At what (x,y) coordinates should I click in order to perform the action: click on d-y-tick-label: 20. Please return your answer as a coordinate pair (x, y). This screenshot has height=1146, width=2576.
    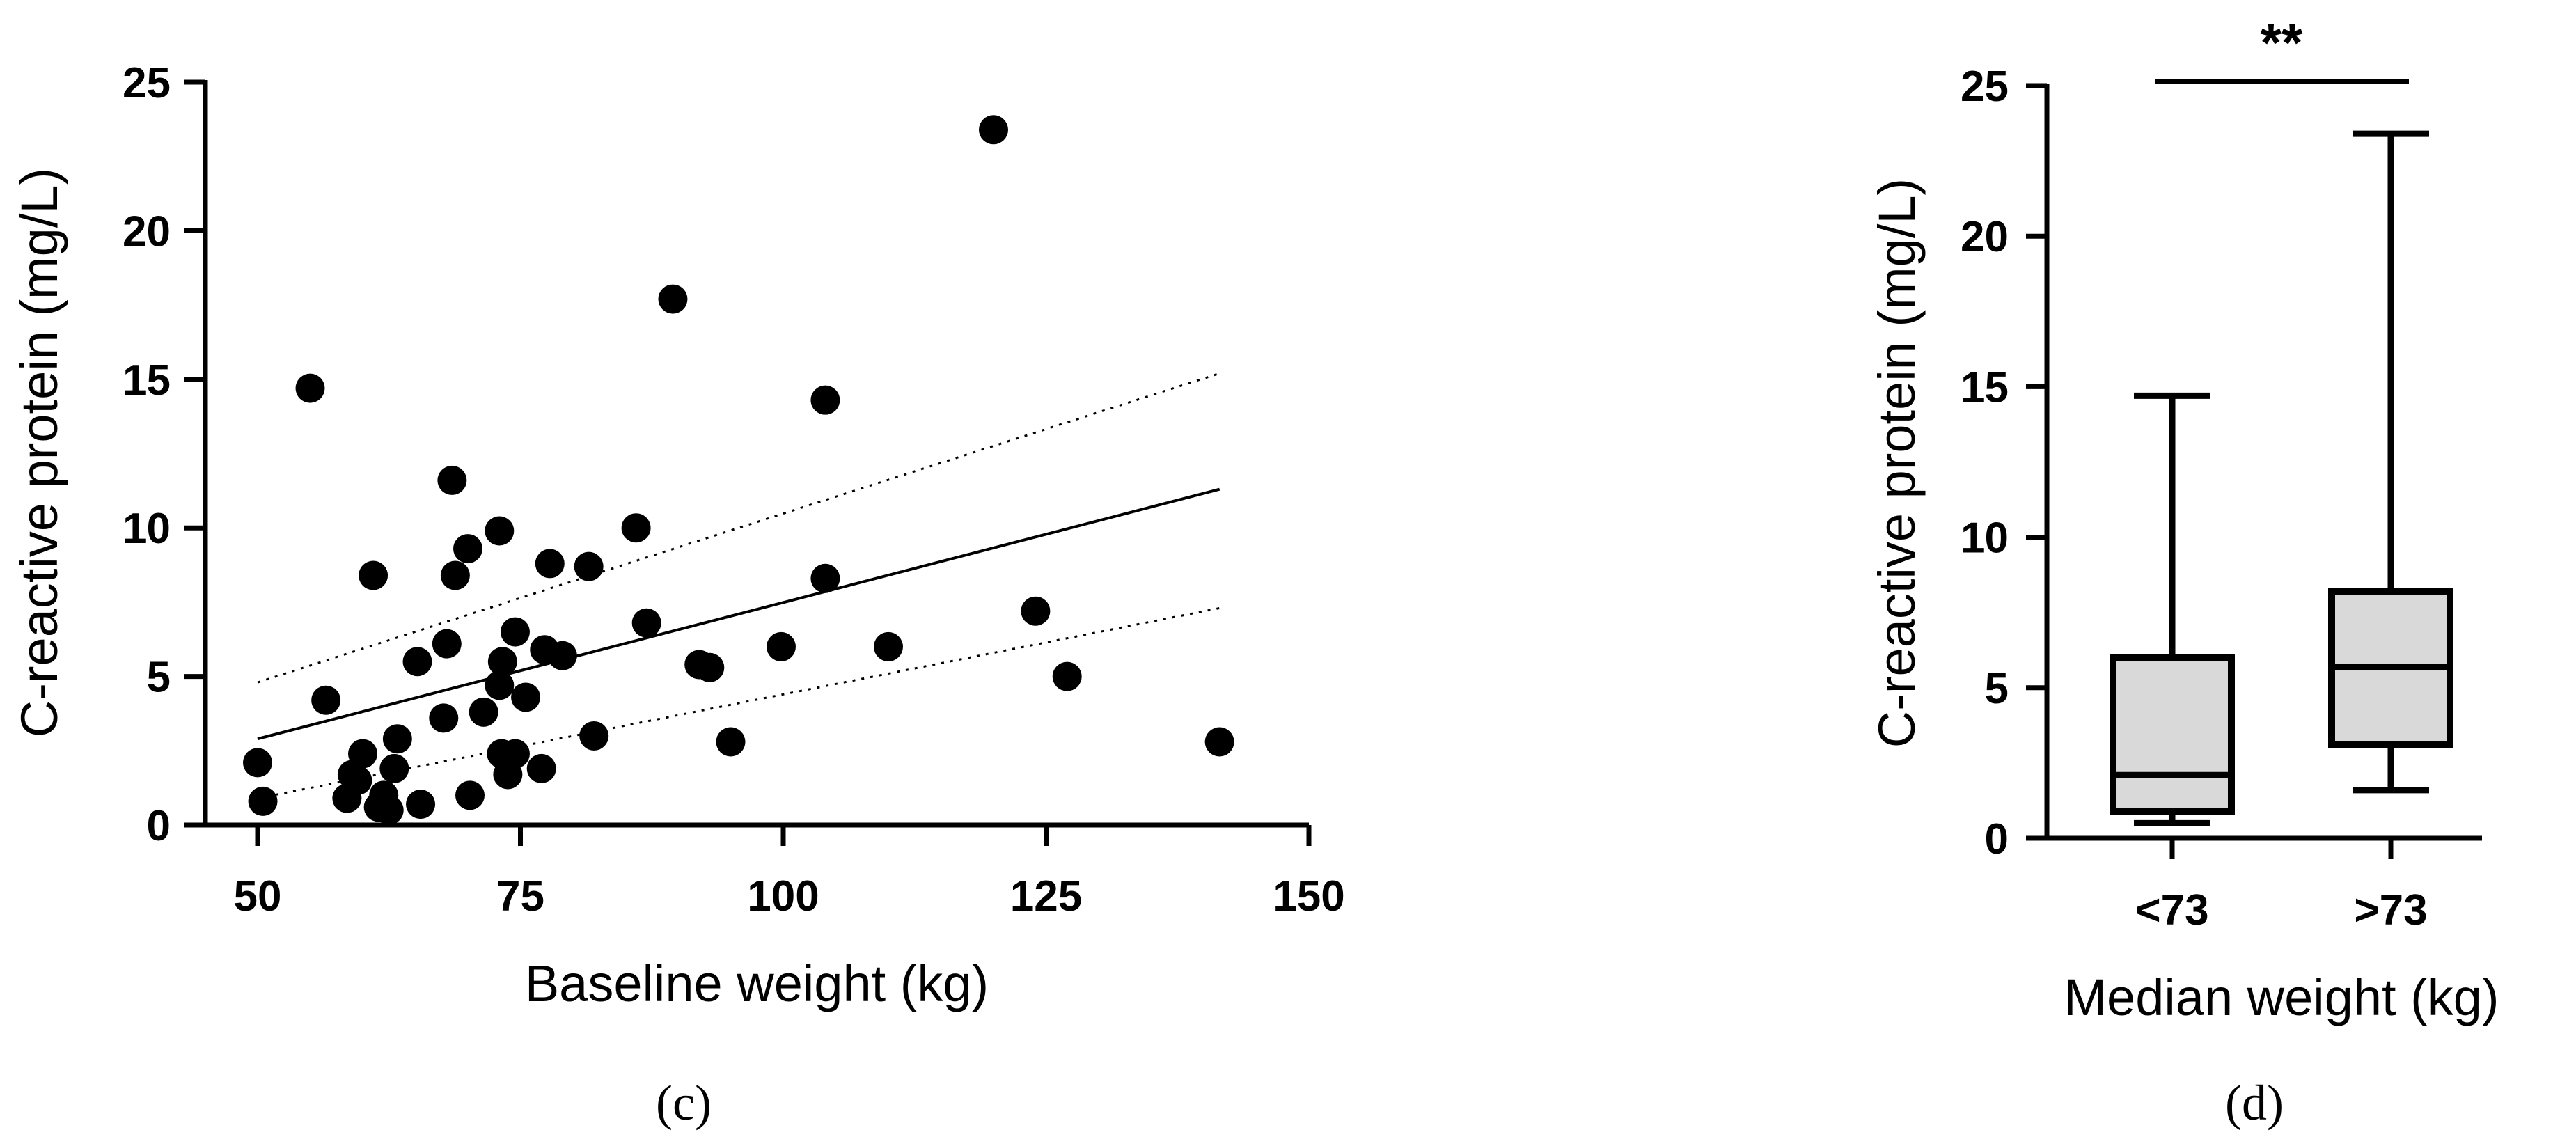
    Looking at the image, I should click on (1985, 237).